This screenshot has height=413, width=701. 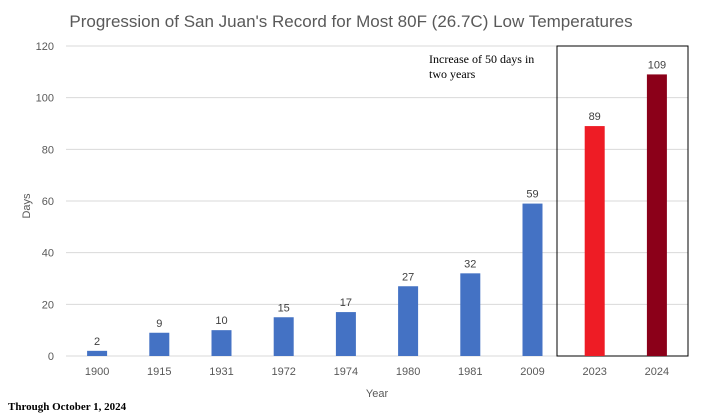 What do you see at coordinates (97, 342) in the screenshot?
I see `data-label-1900: 2` at bounding box center [97, 342].